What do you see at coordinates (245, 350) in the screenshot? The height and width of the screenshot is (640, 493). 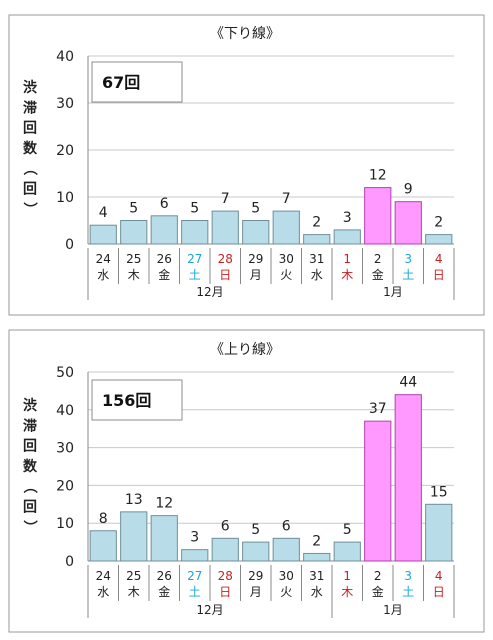 I see `chart-title: 《上り線》` at bounding box center [245, 350].